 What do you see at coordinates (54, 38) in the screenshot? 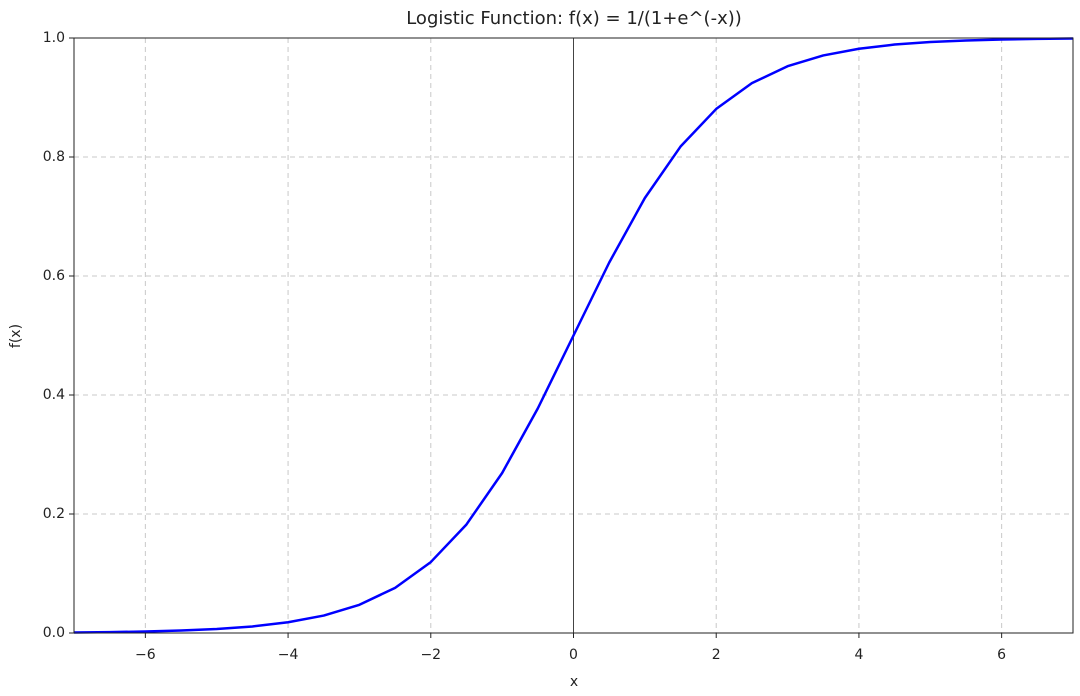
I see `y-tick-label: 1.0` at bounding box center [54, 38].